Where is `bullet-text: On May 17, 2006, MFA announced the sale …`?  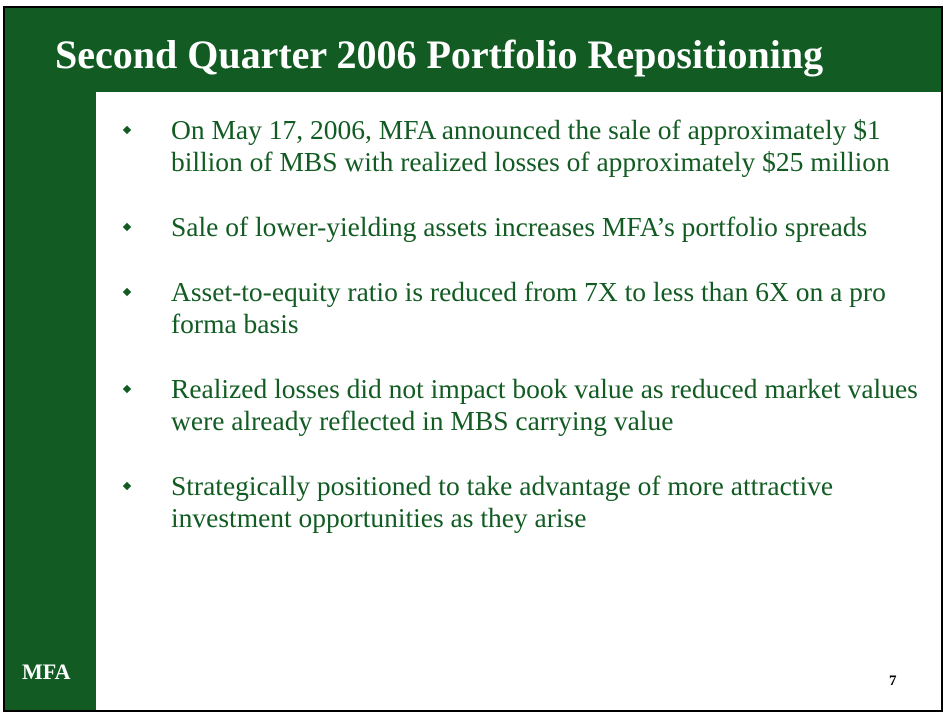 bullet-text: On May 17, 2006, MFA announced the sale … is located at coordinates (530, 145).